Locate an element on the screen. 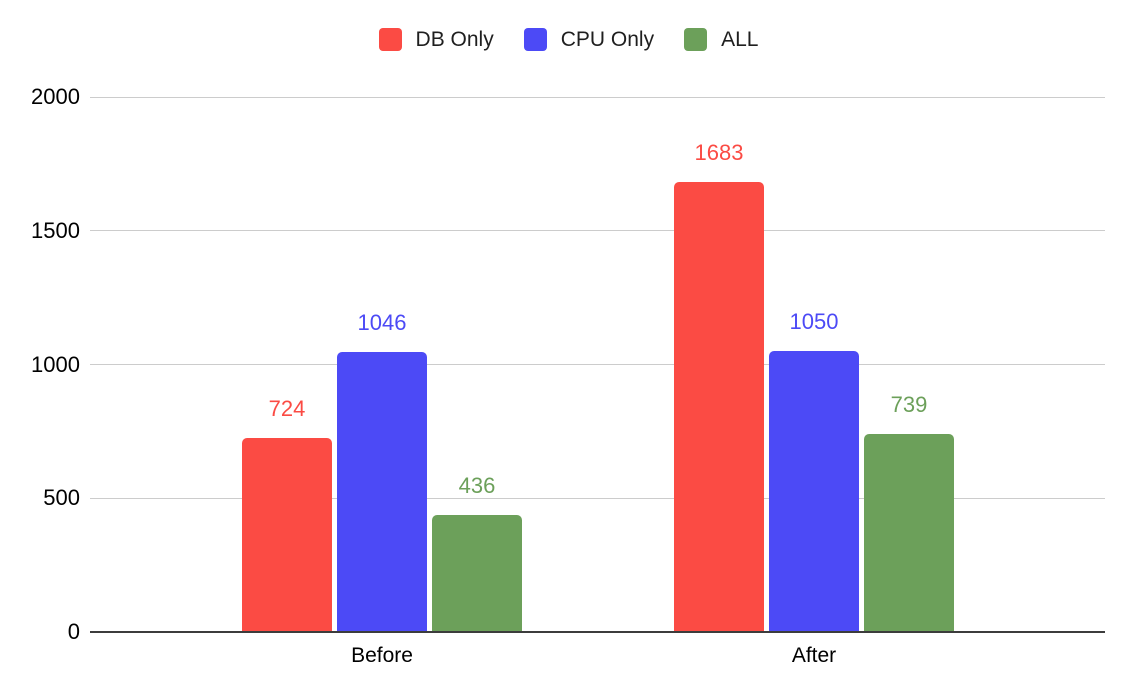  bar-column-all-after: 739 is located at coordinates (909, 512).